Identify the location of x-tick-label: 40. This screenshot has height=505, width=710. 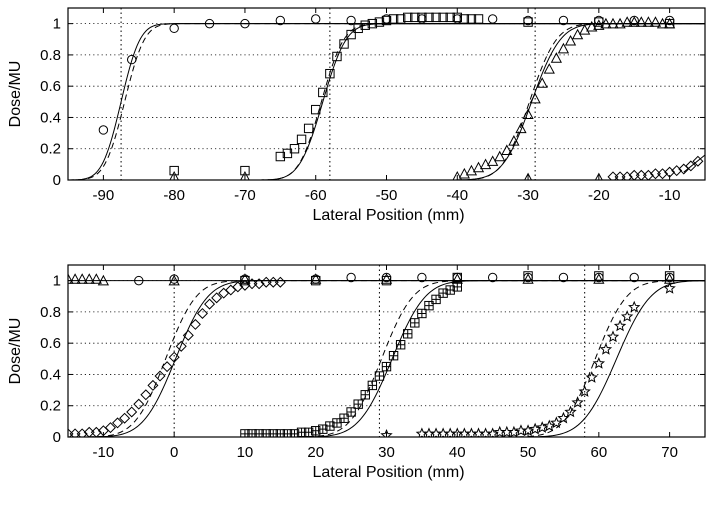
(457, 452).